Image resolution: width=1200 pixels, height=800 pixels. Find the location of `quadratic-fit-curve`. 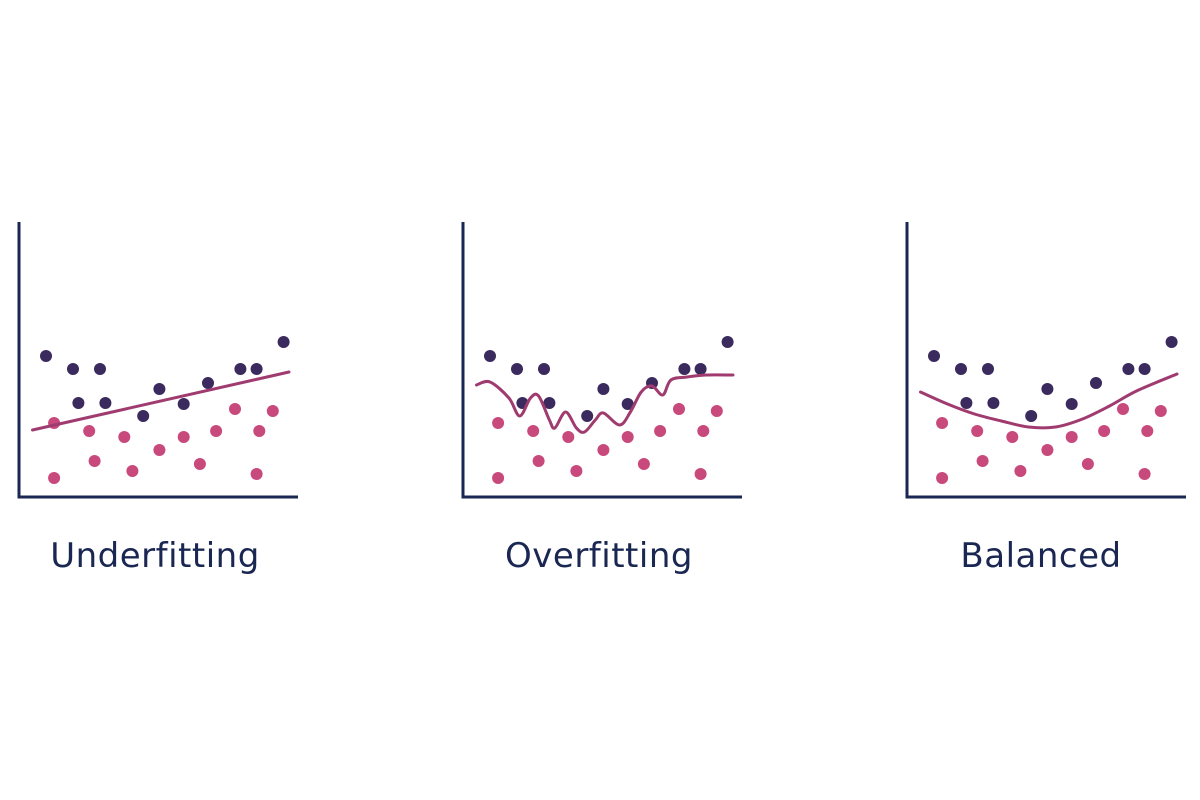

quadratic-fit-curve is located at coordinates (1049, 401).